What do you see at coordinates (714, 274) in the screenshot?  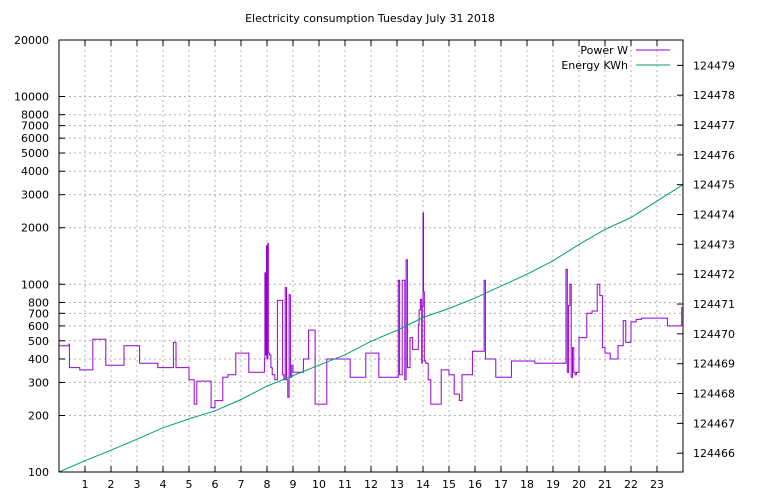 I see `y2-tick-label: 124472` at bounding box center [714, 274].